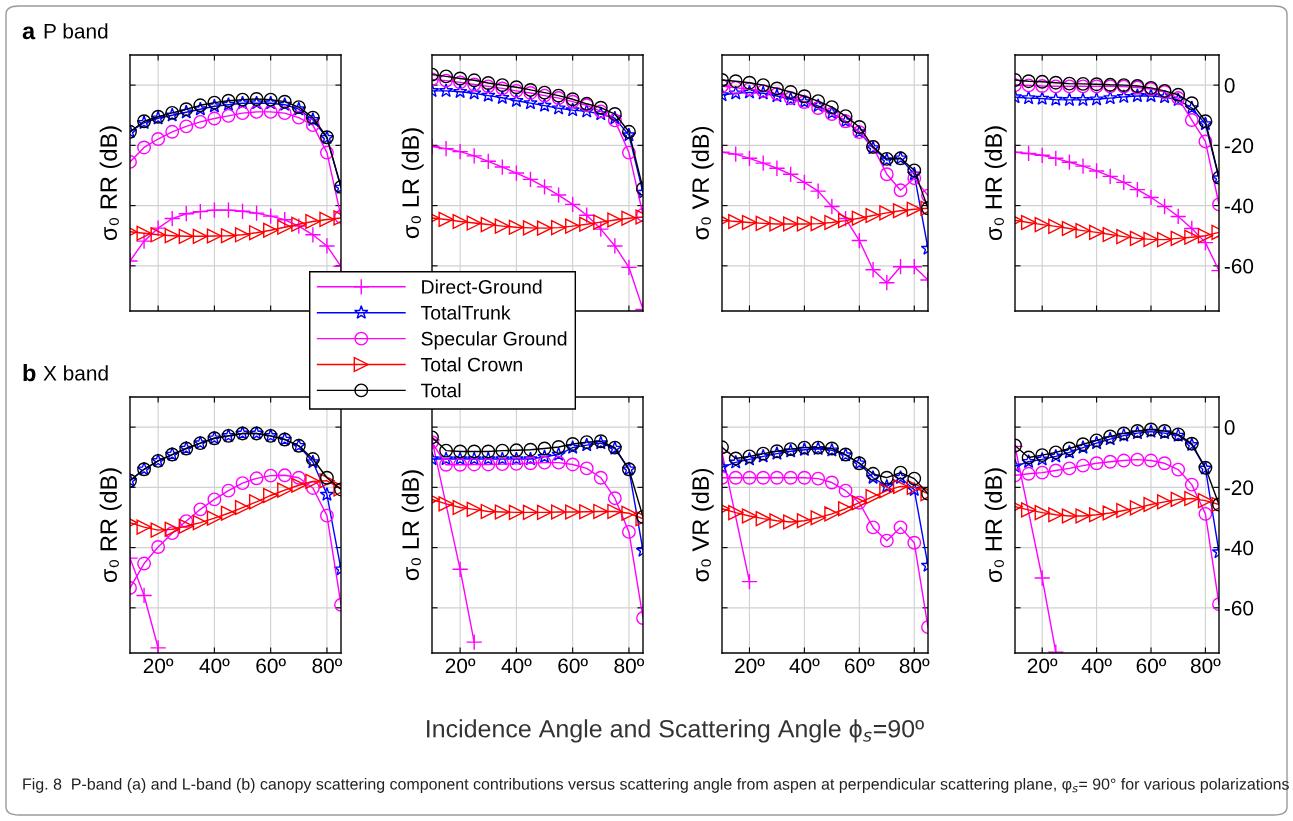 Image resolution: width=1293 pixels, height=821 pixels. I want to click on legend-label: Total Crown, so click(471, 364).